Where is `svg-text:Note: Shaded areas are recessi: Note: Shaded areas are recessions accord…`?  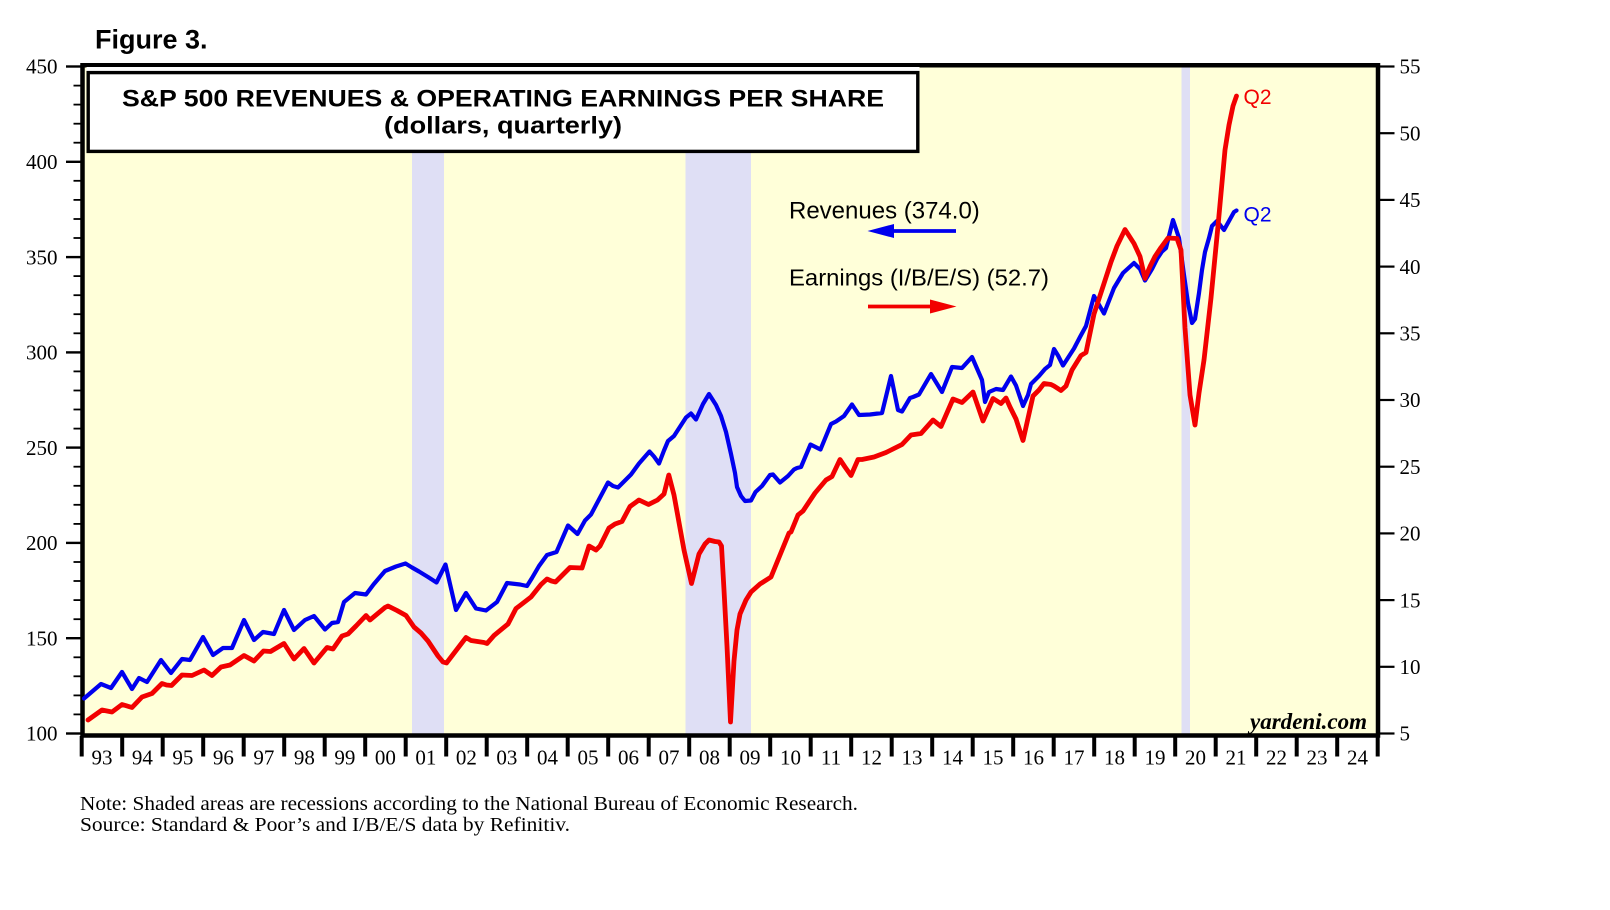 svg-text:Note: Shaded areas are recessi: Note: Shaded areas are recessions accord… is located at coordinates (469, 804).